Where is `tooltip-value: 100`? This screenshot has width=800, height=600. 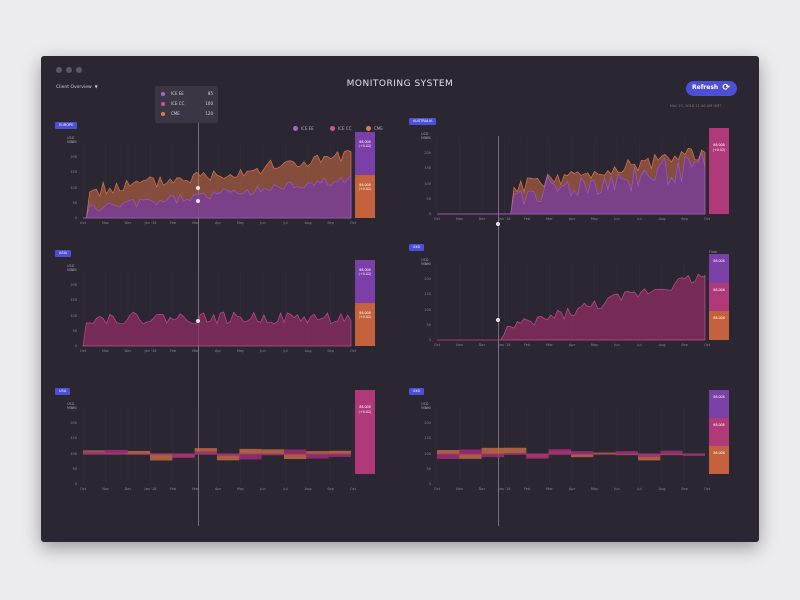 tooltip-value: 100 is located at coordinates (209, 103).